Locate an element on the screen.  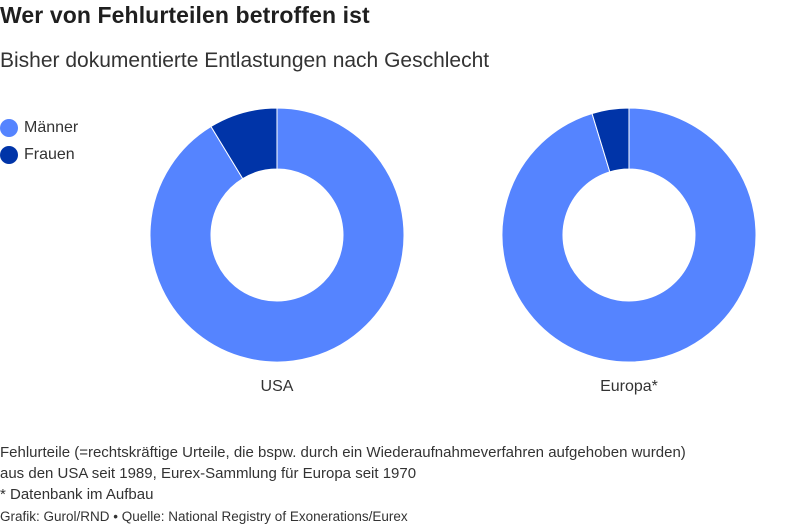
category-label-europa: Europa* is located at coordinates (629, 386).